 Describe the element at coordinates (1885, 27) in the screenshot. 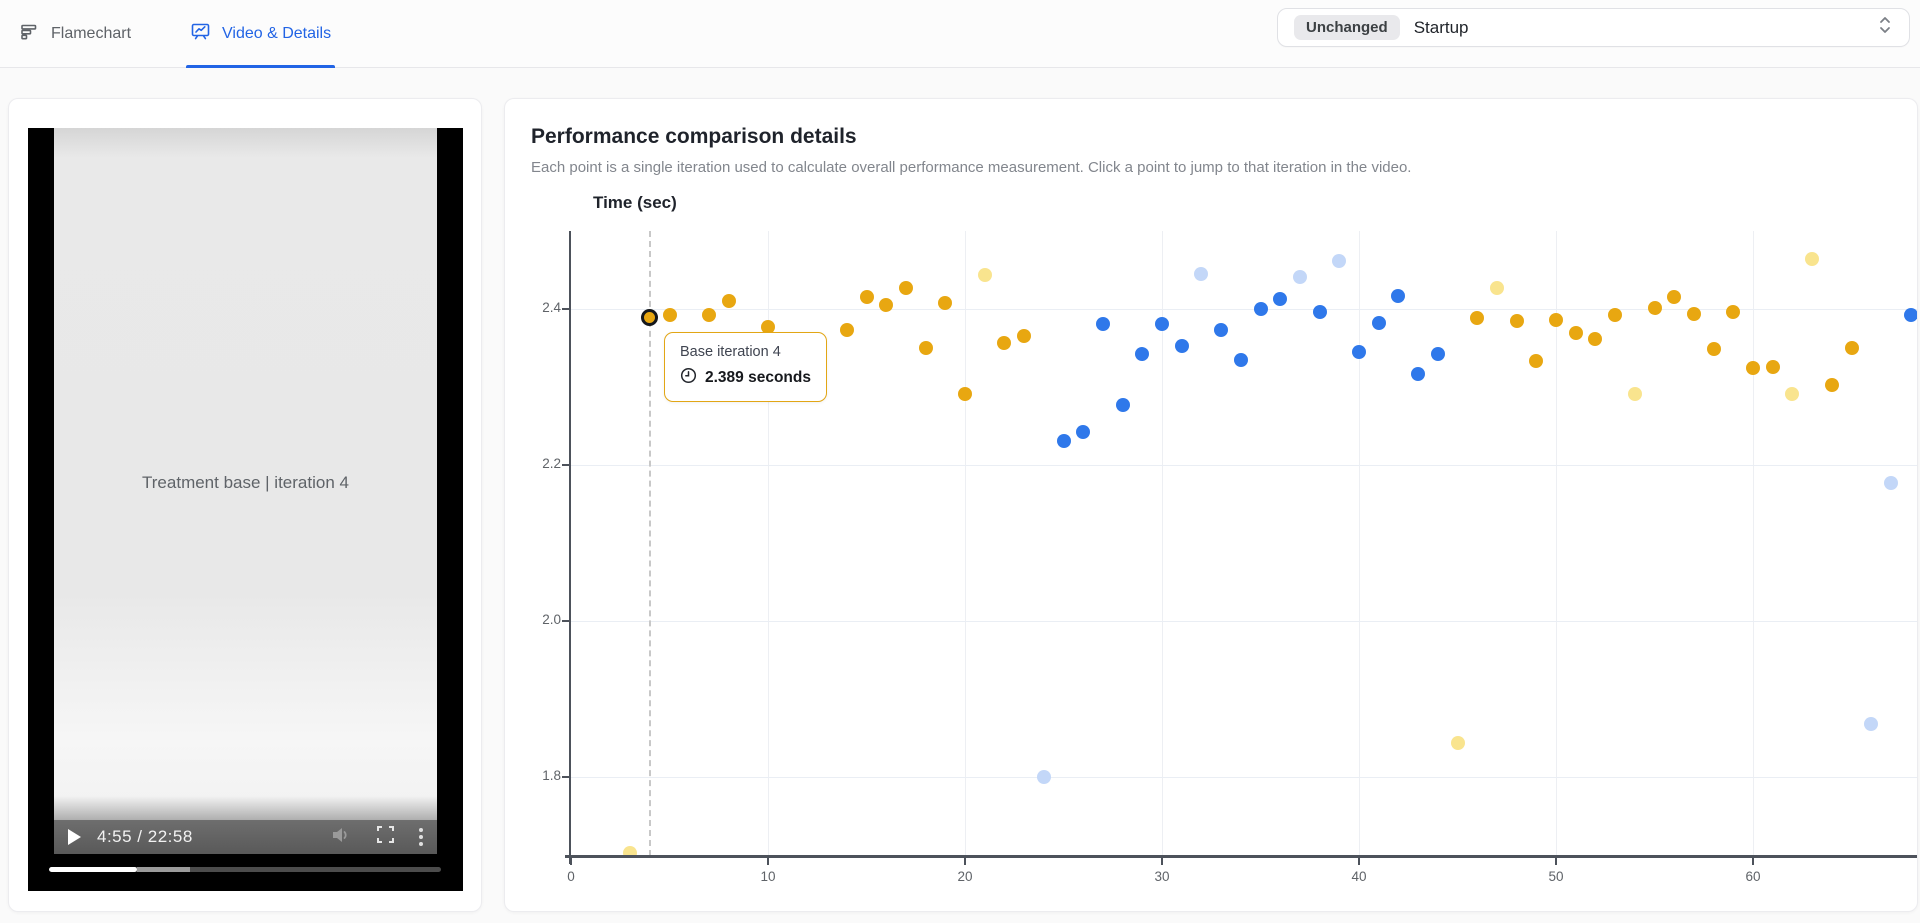

I see `select-chevrons-icon` at that location.